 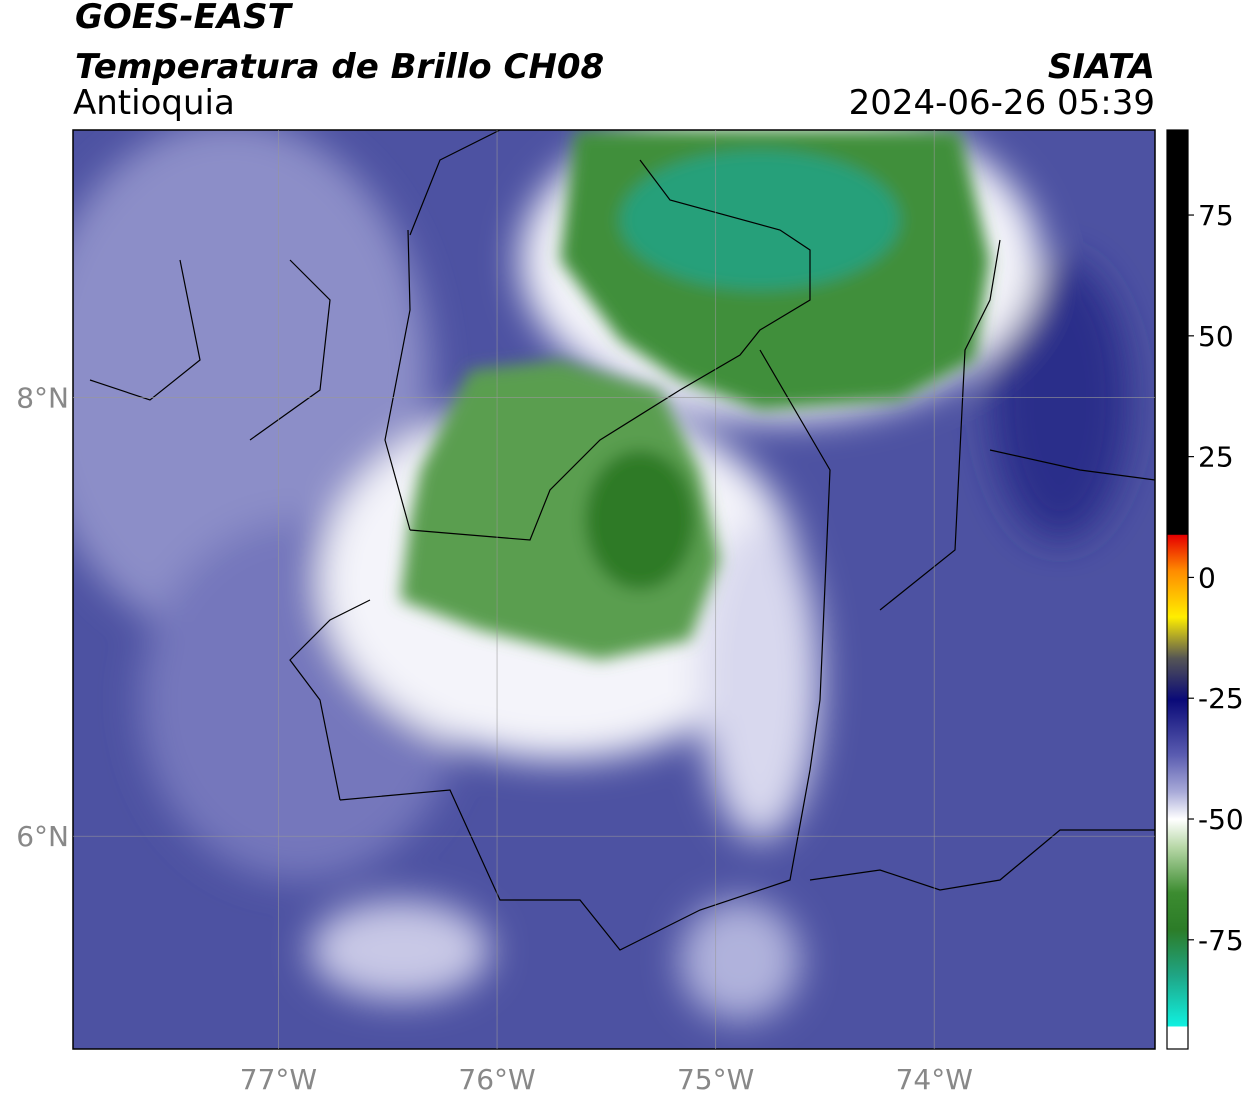 I want to click on subtitle: Temperatura de Brillo CH08, so click(x=339, y=67).